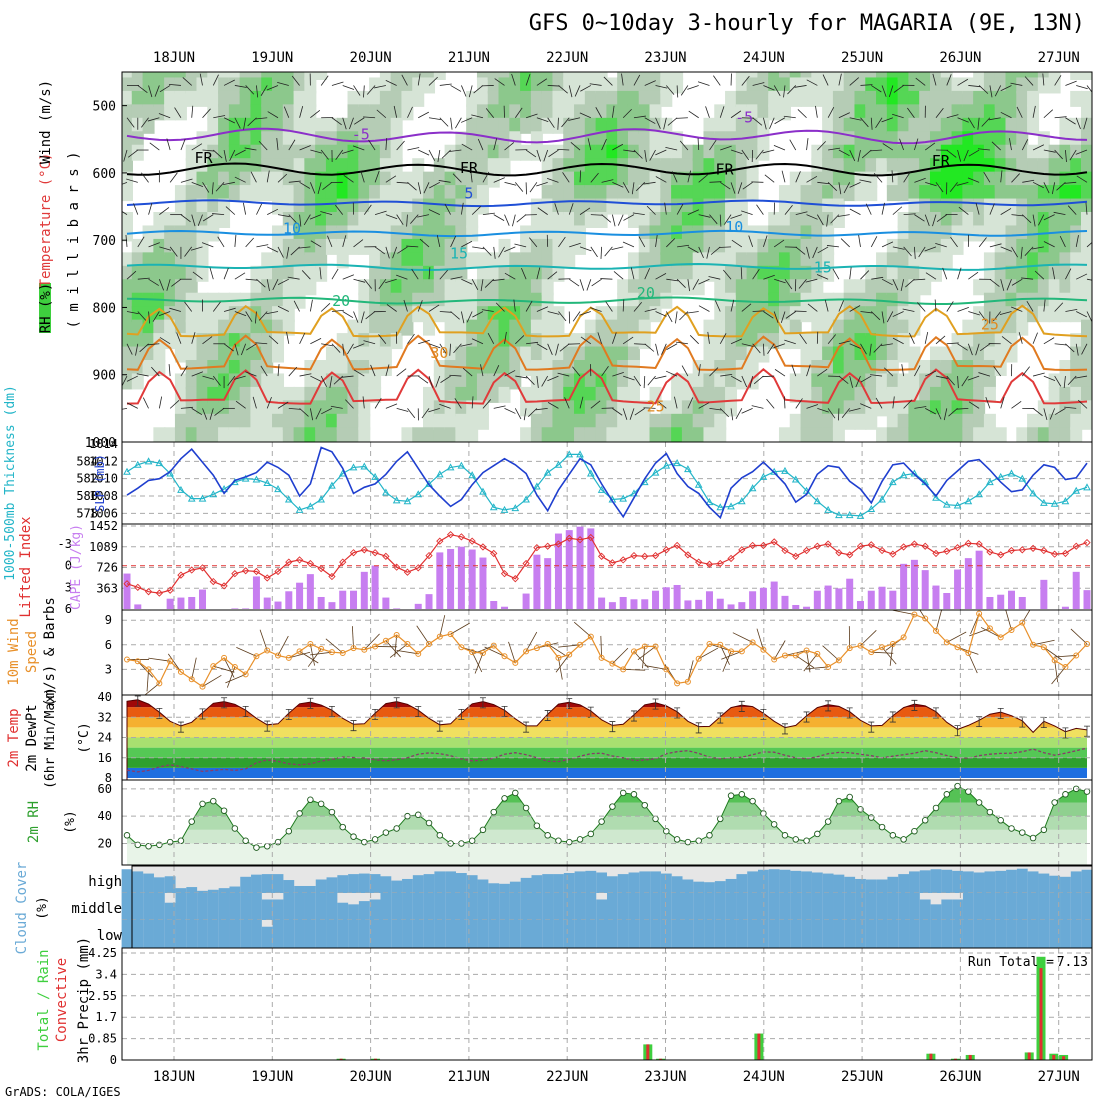 This screenshot has height=1100, width=1100. What do you see at coordinates (970, 1057) in the screenshot?
I see `precip-conv-bar` at bounding box center [970, 1057].